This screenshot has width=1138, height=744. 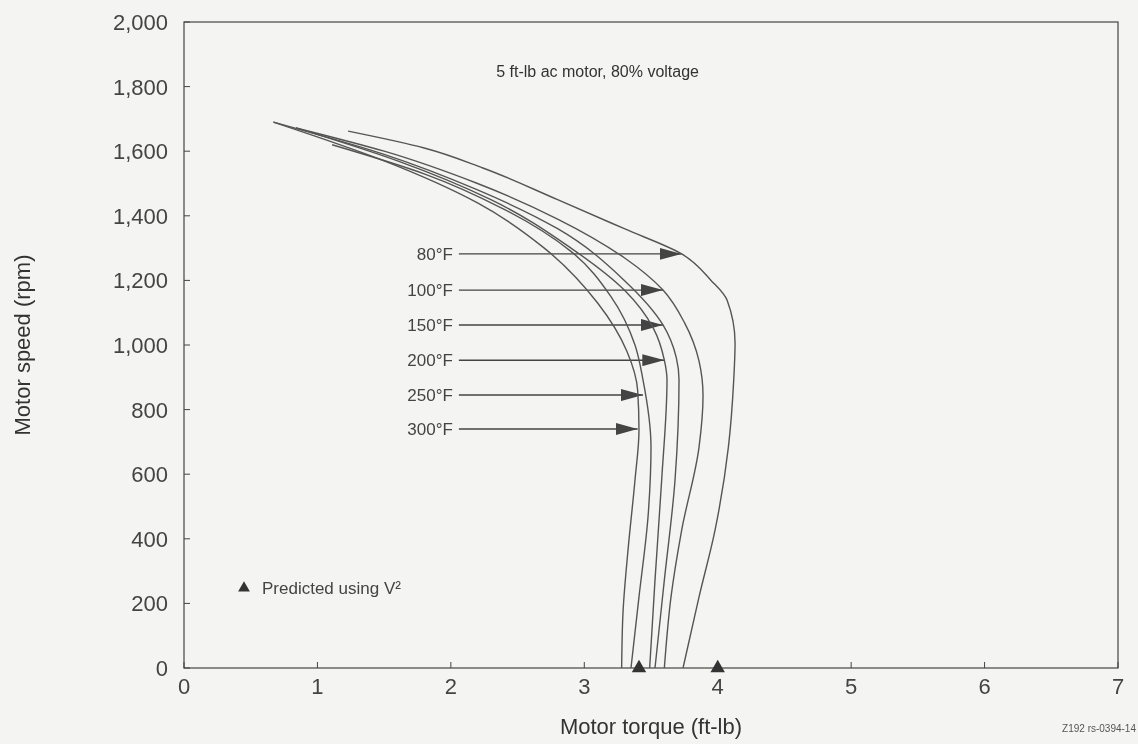 I want to click on y-tick-label: 1,800, so click(x=140, y=87).